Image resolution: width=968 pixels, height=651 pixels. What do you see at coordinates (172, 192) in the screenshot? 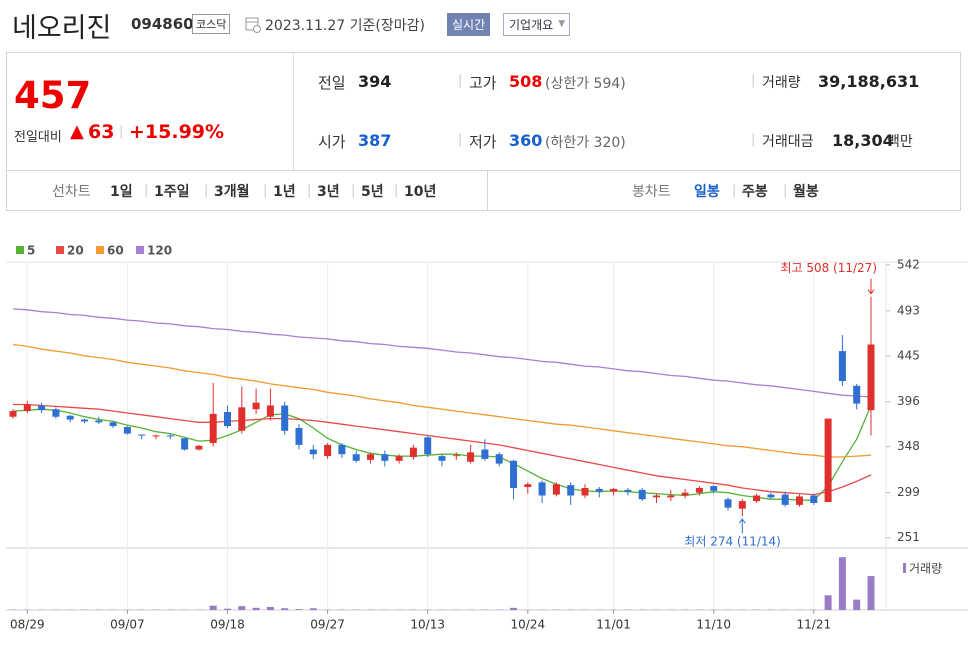
I see `period-tab: 1주일` at bounding box center [172, 192].